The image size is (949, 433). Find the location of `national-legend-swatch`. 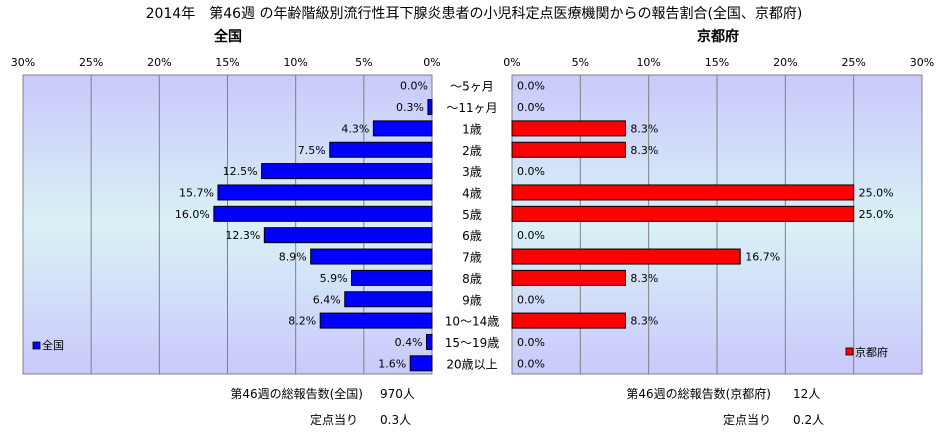

national-legend-swatch is located at coordinates (36, 345).